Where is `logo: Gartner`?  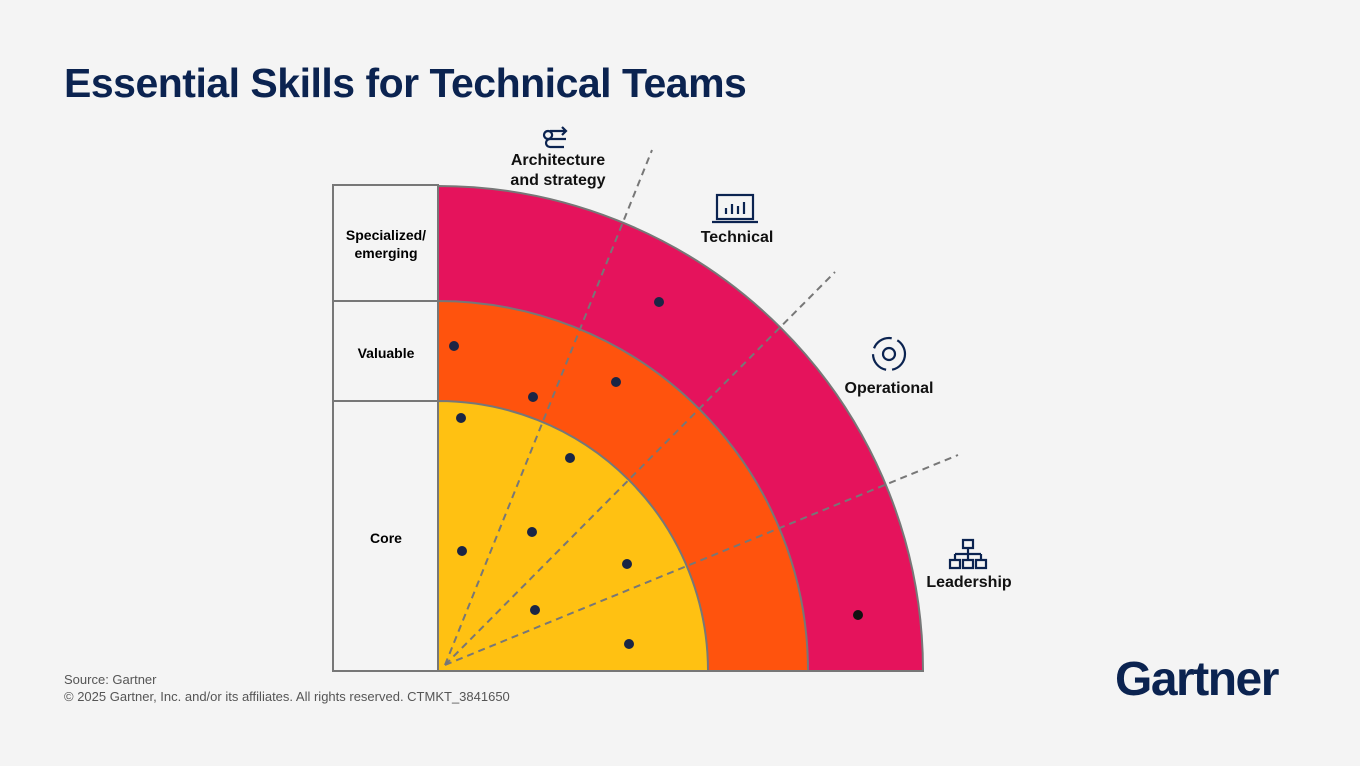
logo: Gartner is located at coordinates (1197, 679).